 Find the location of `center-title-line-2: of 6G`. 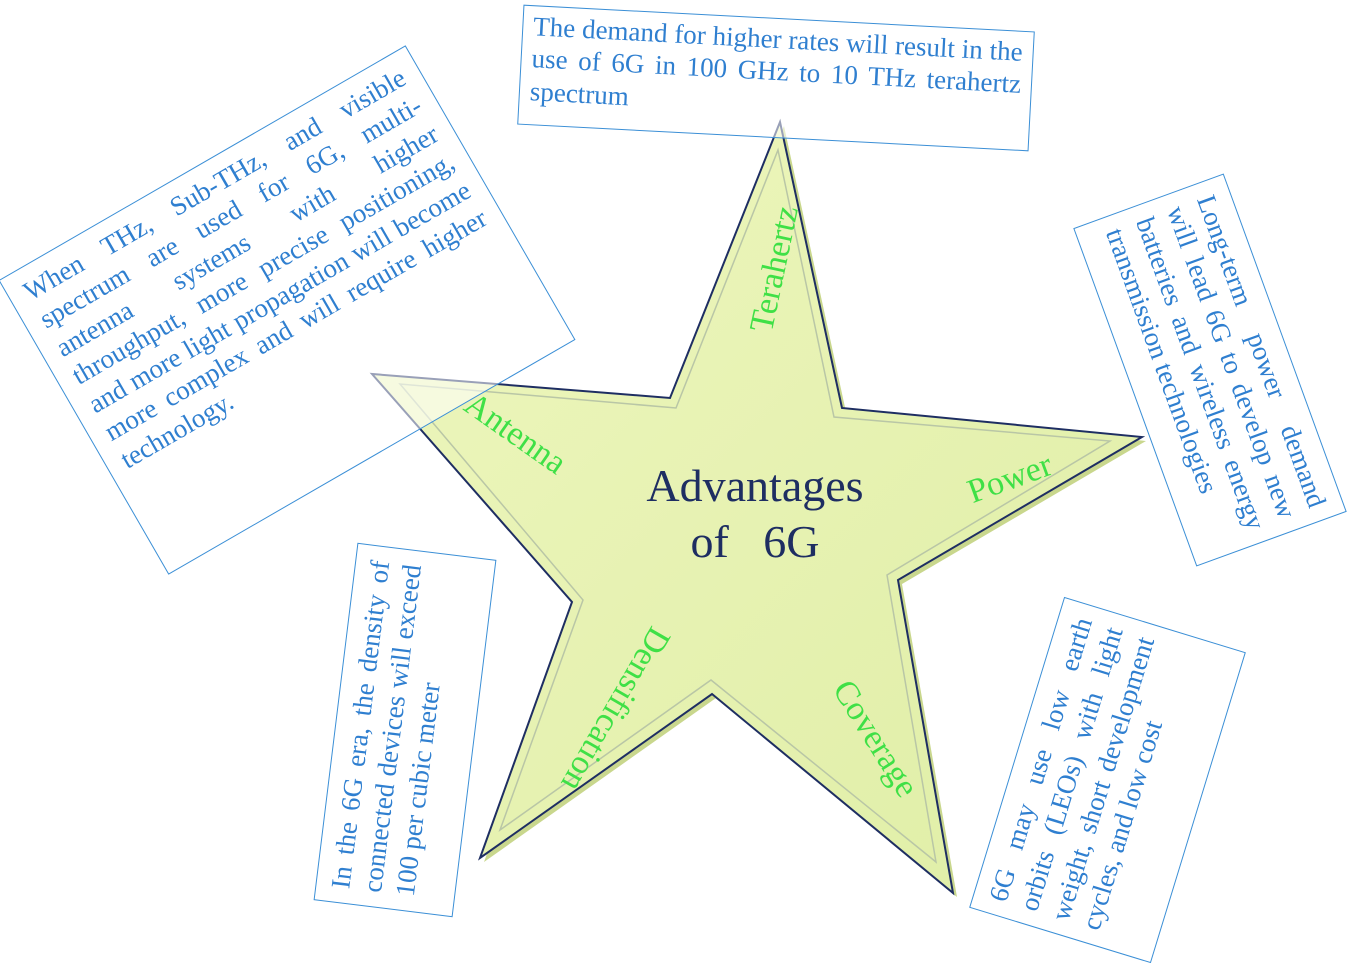

center-title-line-2: of 6G is located at coordinates (755, 542).